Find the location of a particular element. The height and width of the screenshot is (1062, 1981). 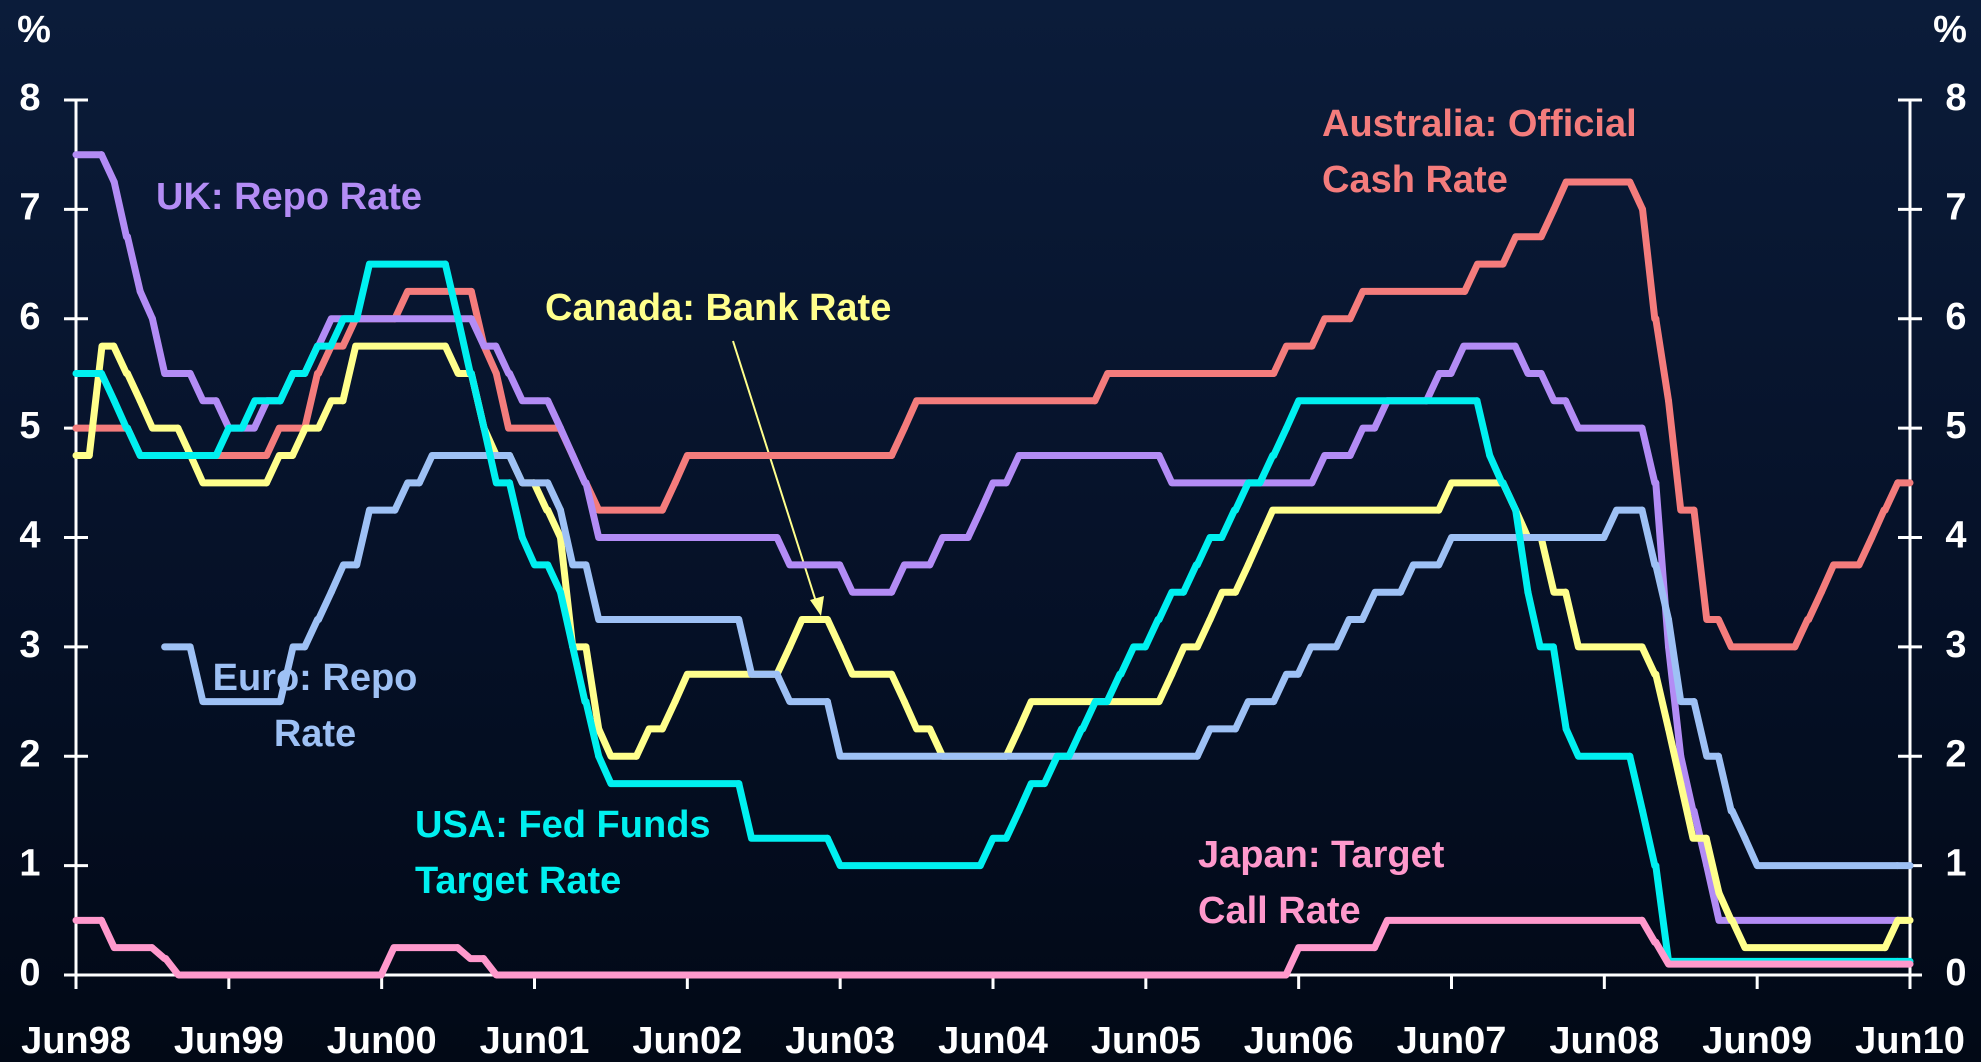

y2-tick-label: 3 is located at coordinates (1955, 645).